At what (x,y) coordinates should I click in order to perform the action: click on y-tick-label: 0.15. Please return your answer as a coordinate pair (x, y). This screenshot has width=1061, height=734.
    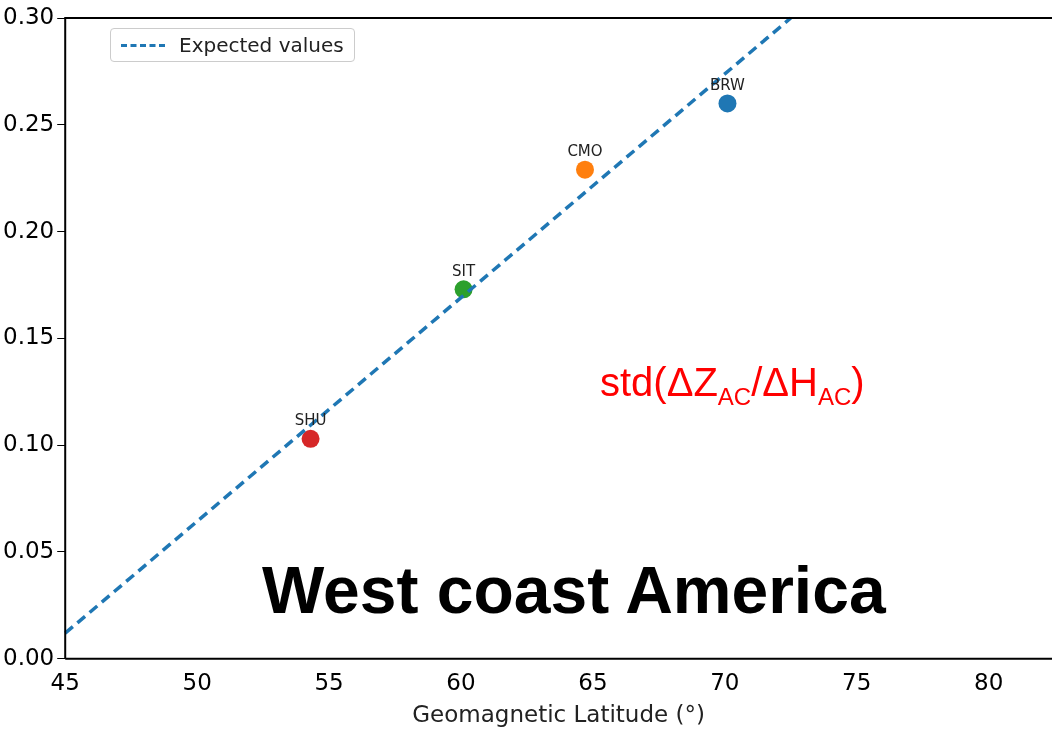
    Looking at the image, I should click on (28, 336).